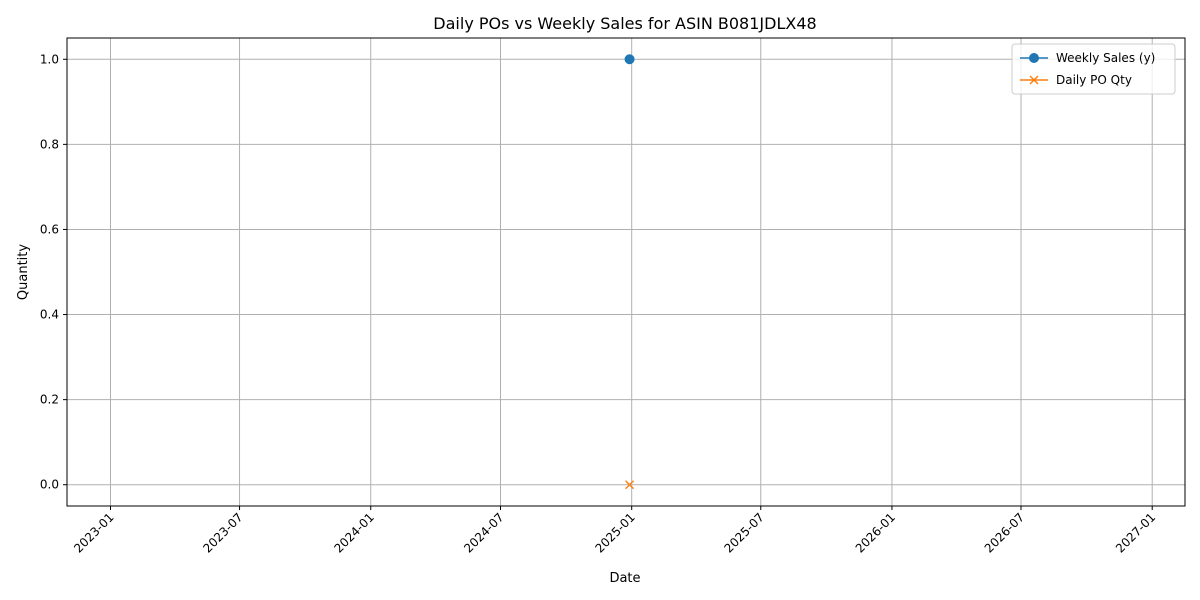  I want to click on legend-item: Weekly Sales (y), so click(1087, 58).